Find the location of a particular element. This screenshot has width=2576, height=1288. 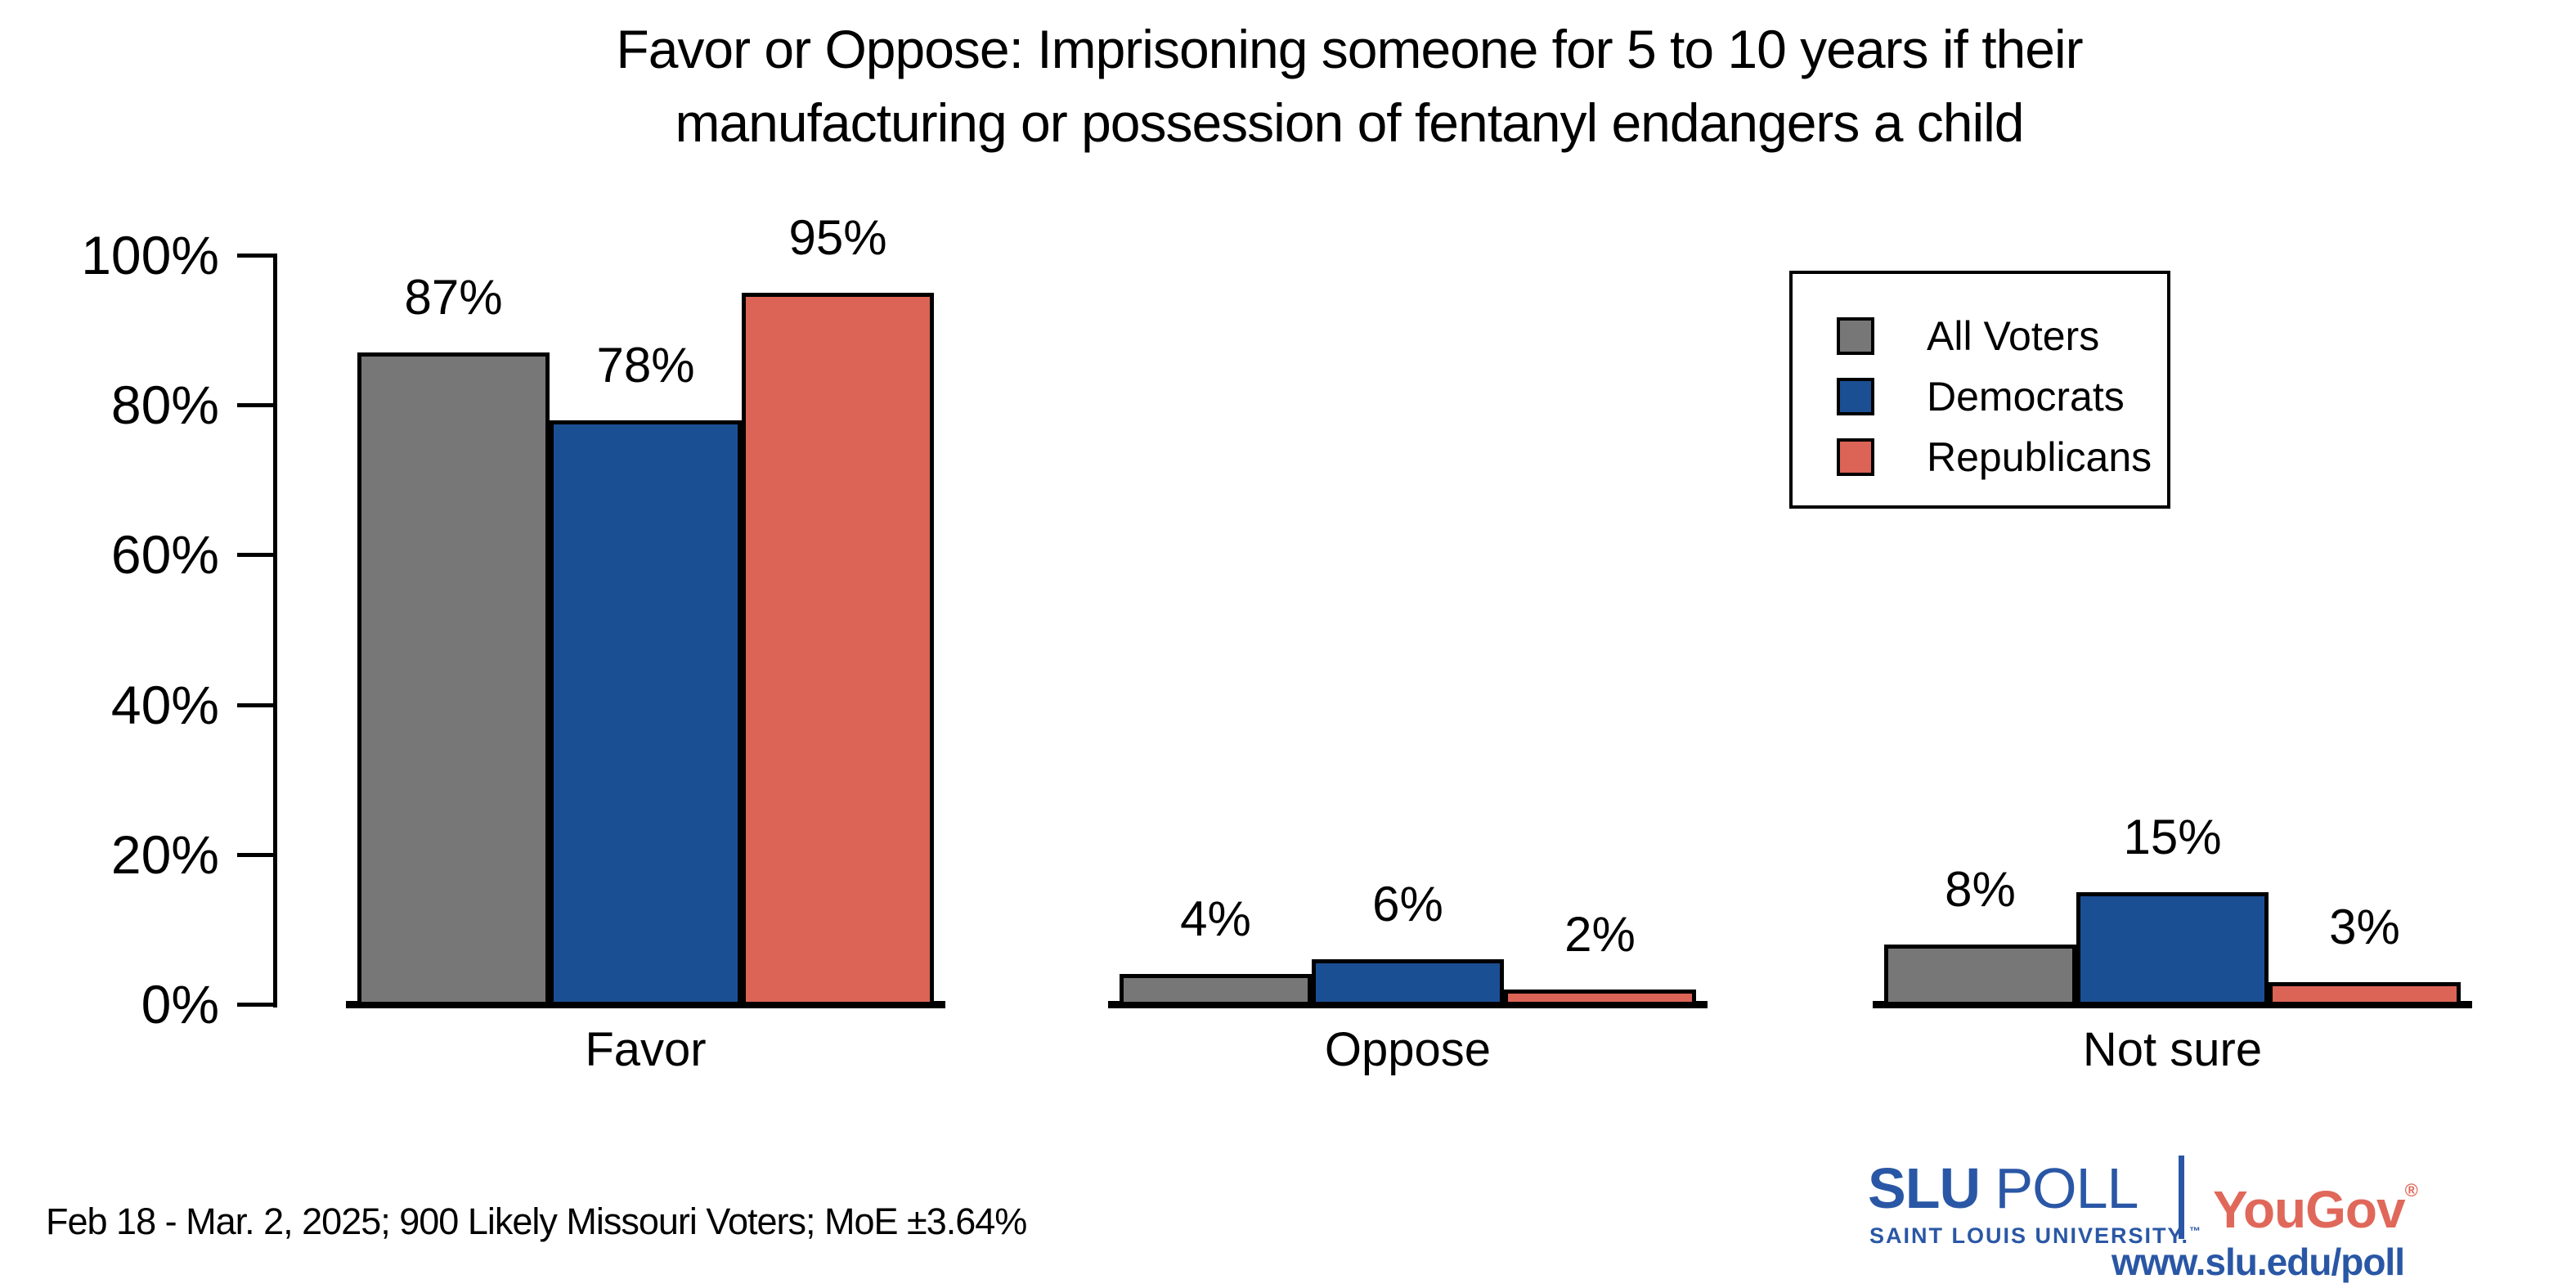

bar-not-sure-democrats is located at coordinates (2172, 949).